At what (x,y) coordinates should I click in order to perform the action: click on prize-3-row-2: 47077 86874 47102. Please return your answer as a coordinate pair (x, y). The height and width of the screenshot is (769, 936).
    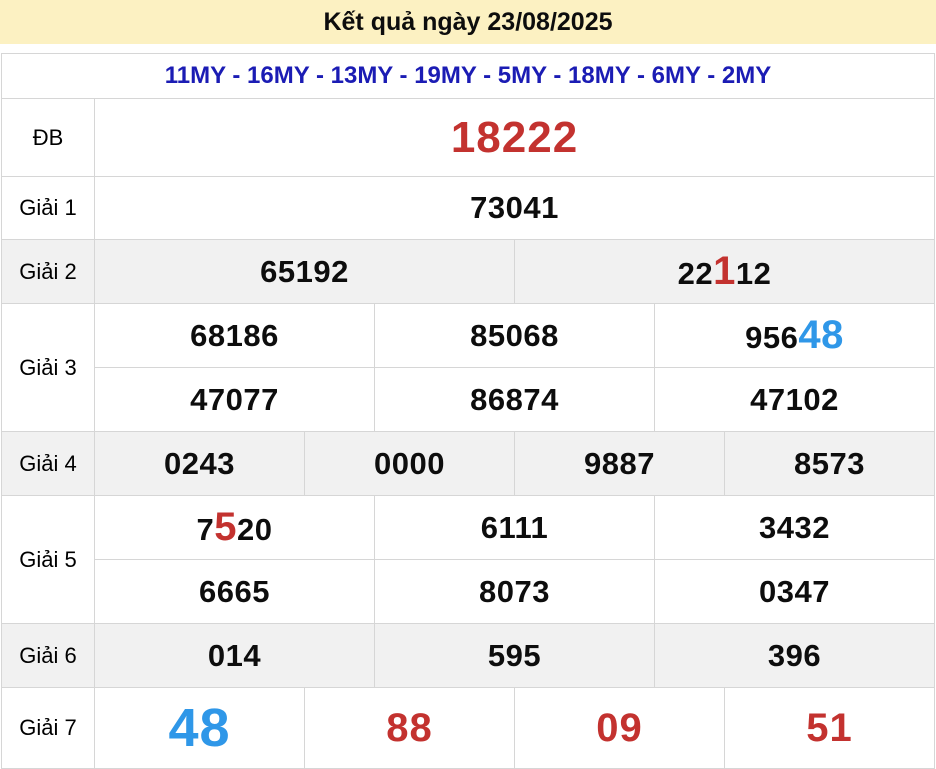
    Looking at the image, I should click on (468, 399).